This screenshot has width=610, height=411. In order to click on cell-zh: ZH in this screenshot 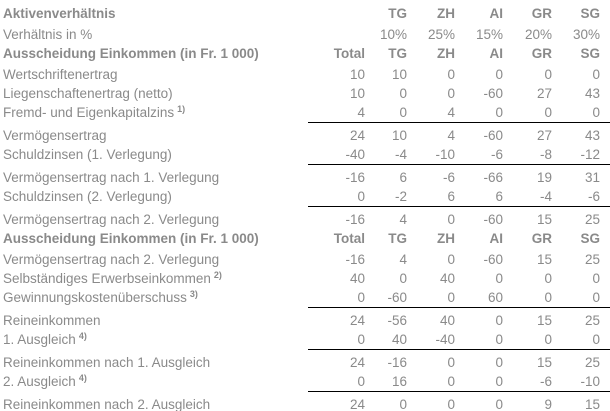, I will do `click(446, 238)`.